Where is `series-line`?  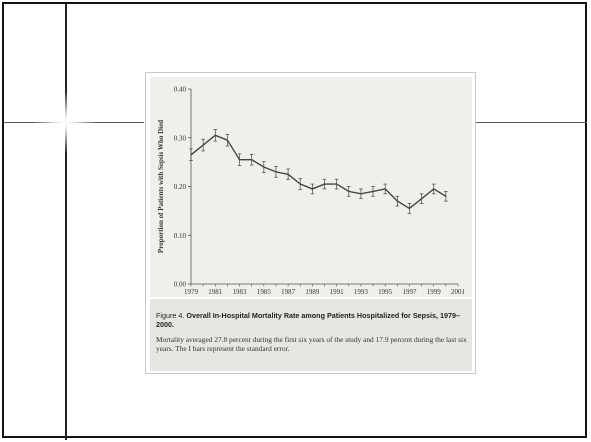
series-line is located at coordinates (318, 172).